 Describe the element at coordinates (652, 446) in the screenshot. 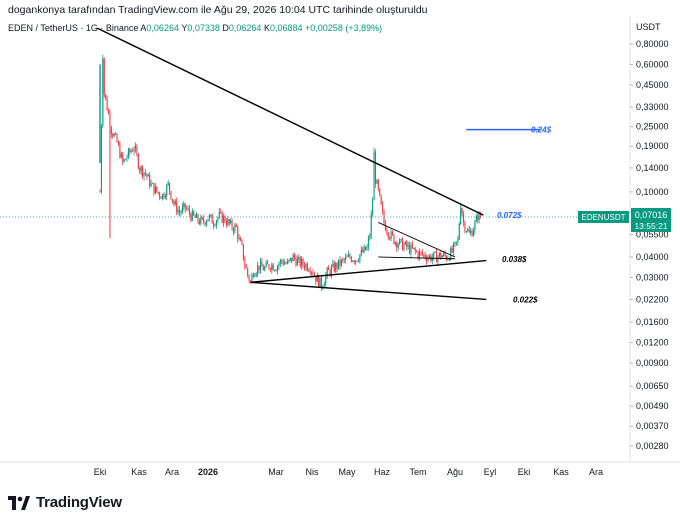

I see `price-tick-label: 0,00280` at that location.